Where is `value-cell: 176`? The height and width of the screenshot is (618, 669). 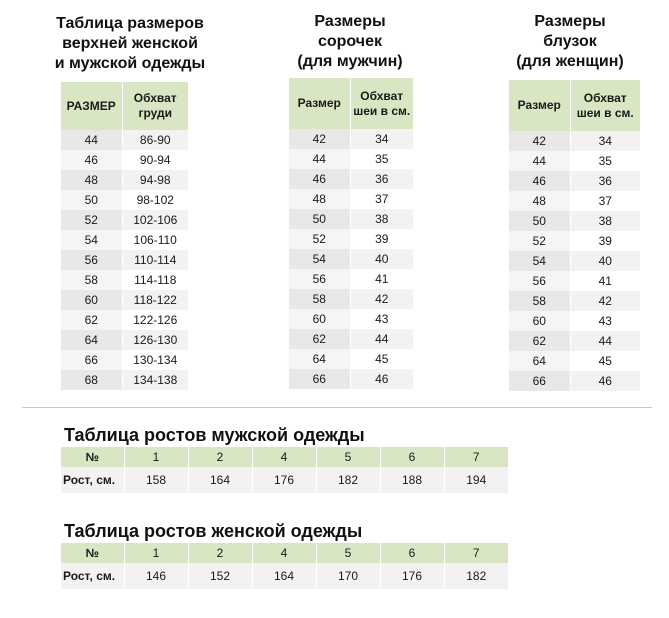 value-cell: 176 is located at coordinates (412, 576).